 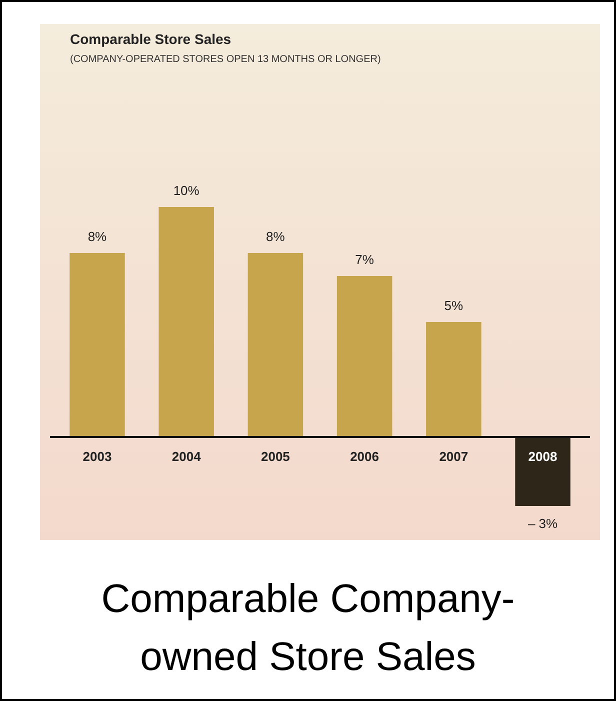 What do you see at coordinates (308, 628) in the screenshot?
I see `text: Comparable Company-owned Store Sales` at bounding box center [308, 628].